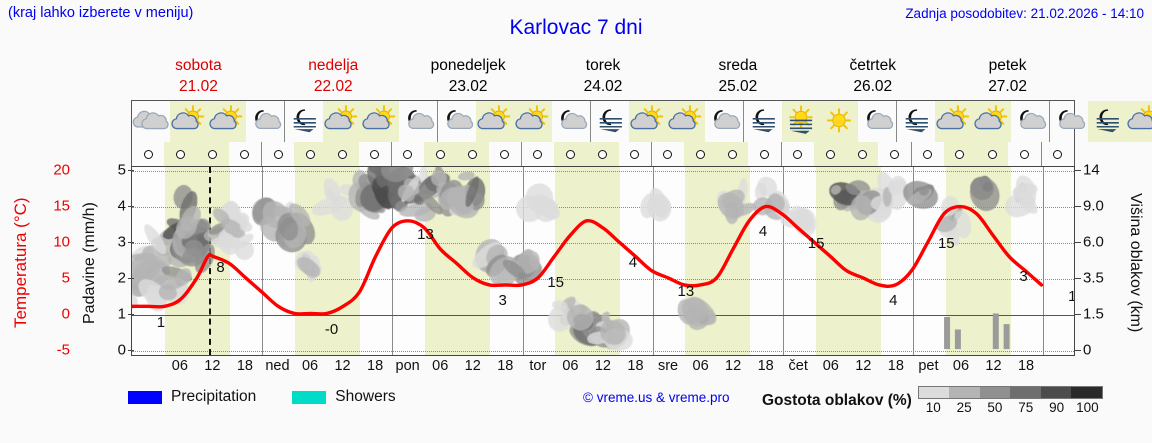  I want to click on cloud-density-legend: Gostota oblakov (%) 10 25 50 75 90 100, so click(932, 400).